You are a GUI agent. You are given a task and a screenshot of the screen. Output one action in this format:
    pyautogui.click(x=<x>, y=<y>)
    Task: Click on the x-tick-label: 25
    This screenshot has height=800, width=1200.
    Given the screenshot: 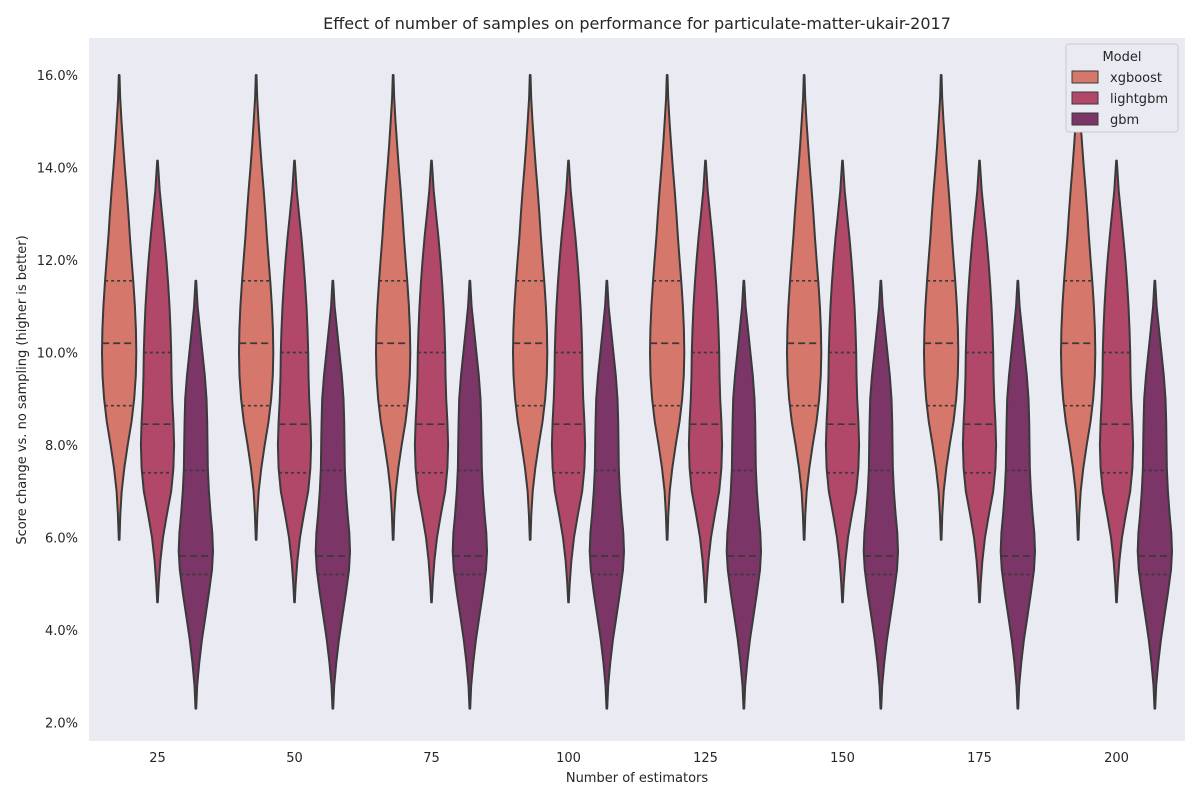 What is the action you would take?
    pyautogui.click(x=157, y=758)
    